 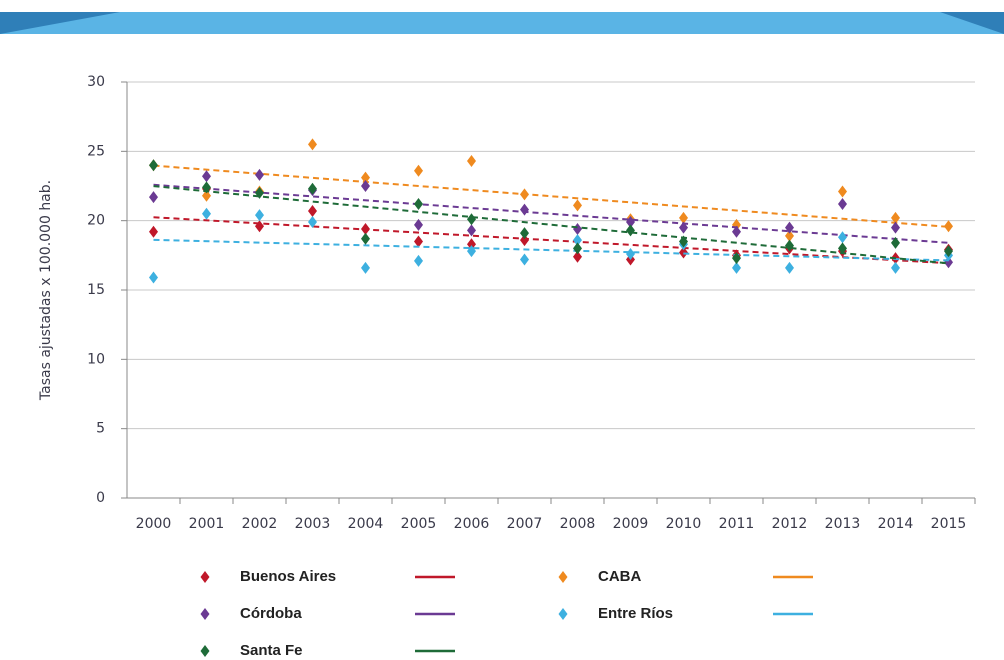 What do you see at coordinates (96, 290) in the screenshot?
I see `y-tick-label: 15` at bounding box center [96, 290].